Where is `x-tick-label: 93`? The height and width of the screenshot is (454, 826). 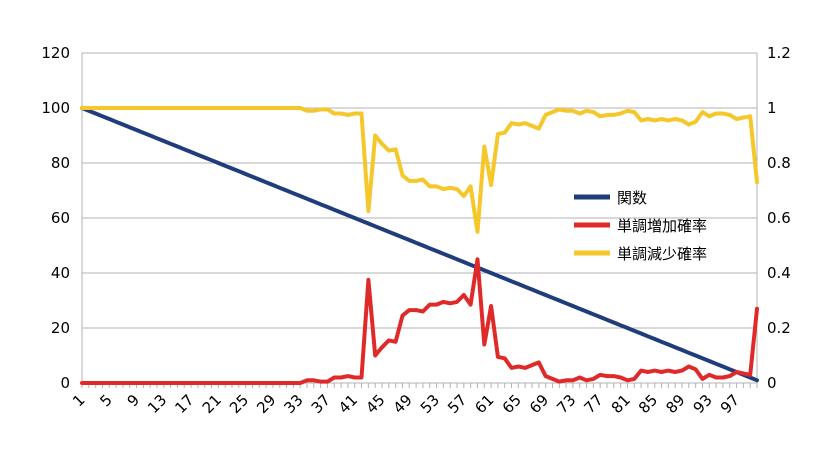
x-tick-label: 93 is located at coordinates (703, 404).